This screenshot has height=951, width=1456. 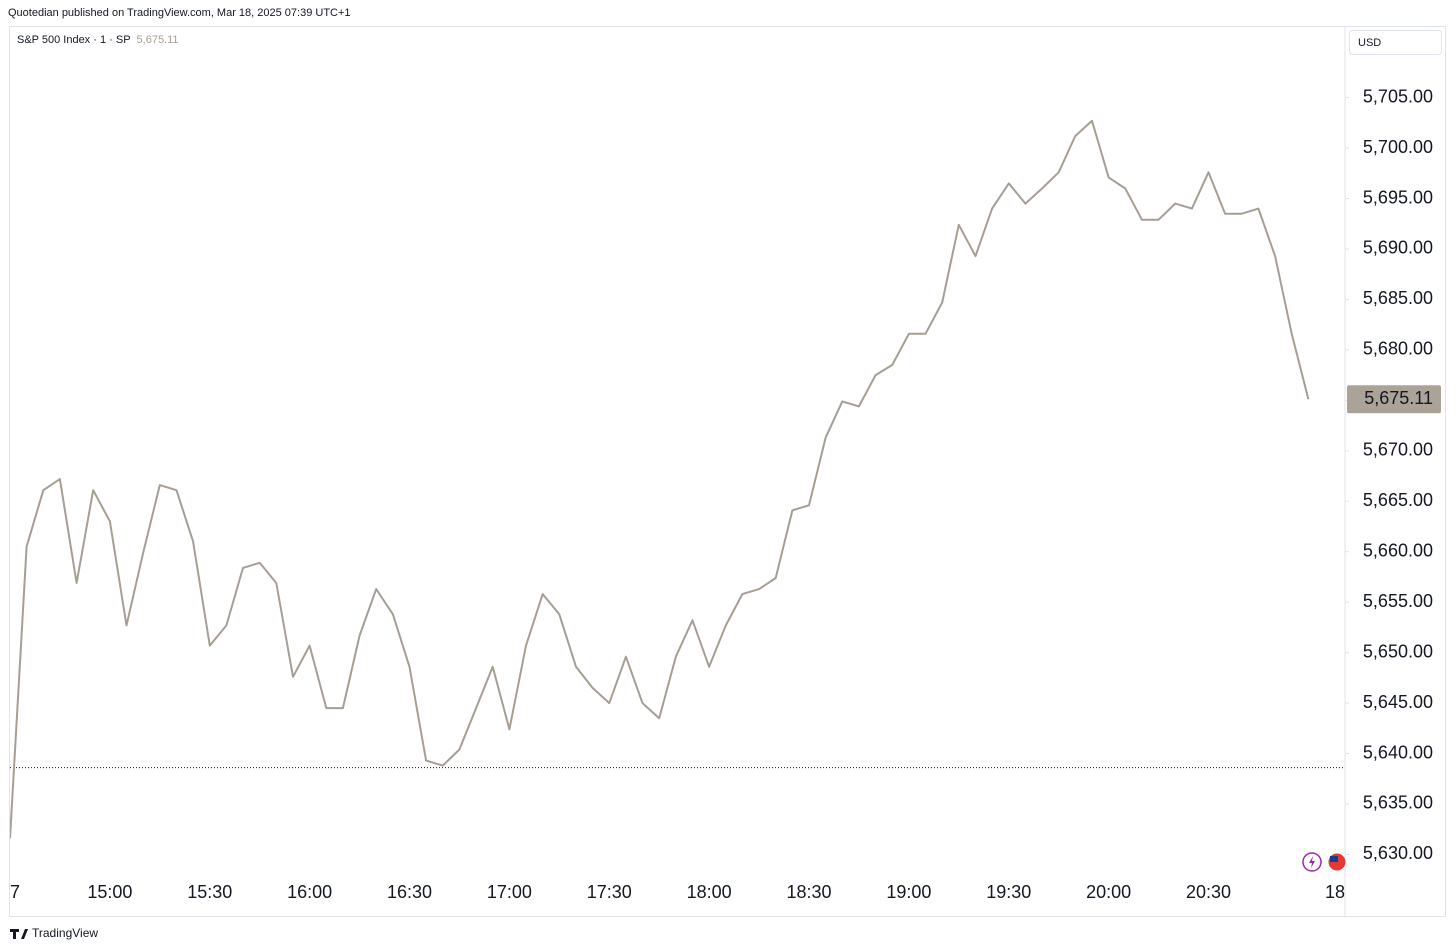 I want to click on y-tick-label: 5,670.00, so click(x=1398, y=450).